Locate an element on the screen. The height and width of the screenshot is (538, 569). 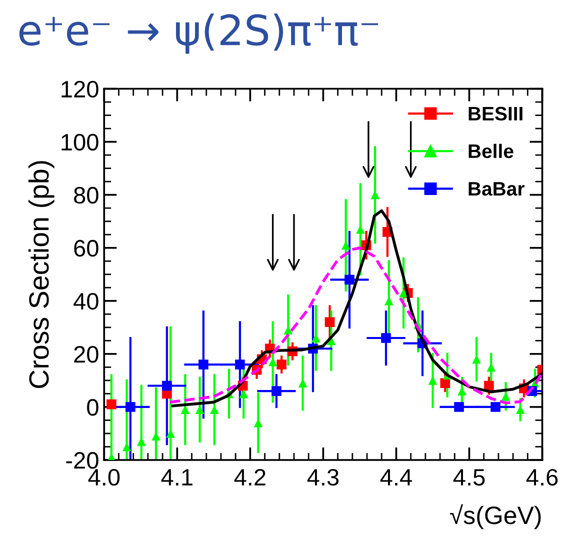
y-tick-label: -20 is located at coordinates (82, 460).